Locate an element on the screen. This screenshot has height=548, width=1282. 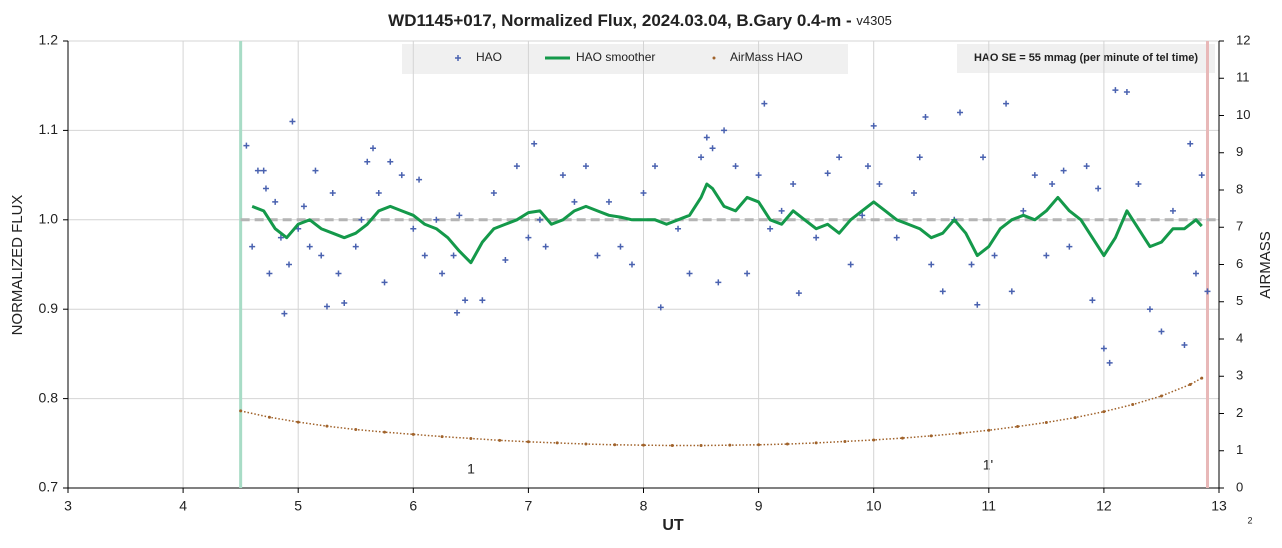
annotation: 1' is located at coordinates (988, 465).